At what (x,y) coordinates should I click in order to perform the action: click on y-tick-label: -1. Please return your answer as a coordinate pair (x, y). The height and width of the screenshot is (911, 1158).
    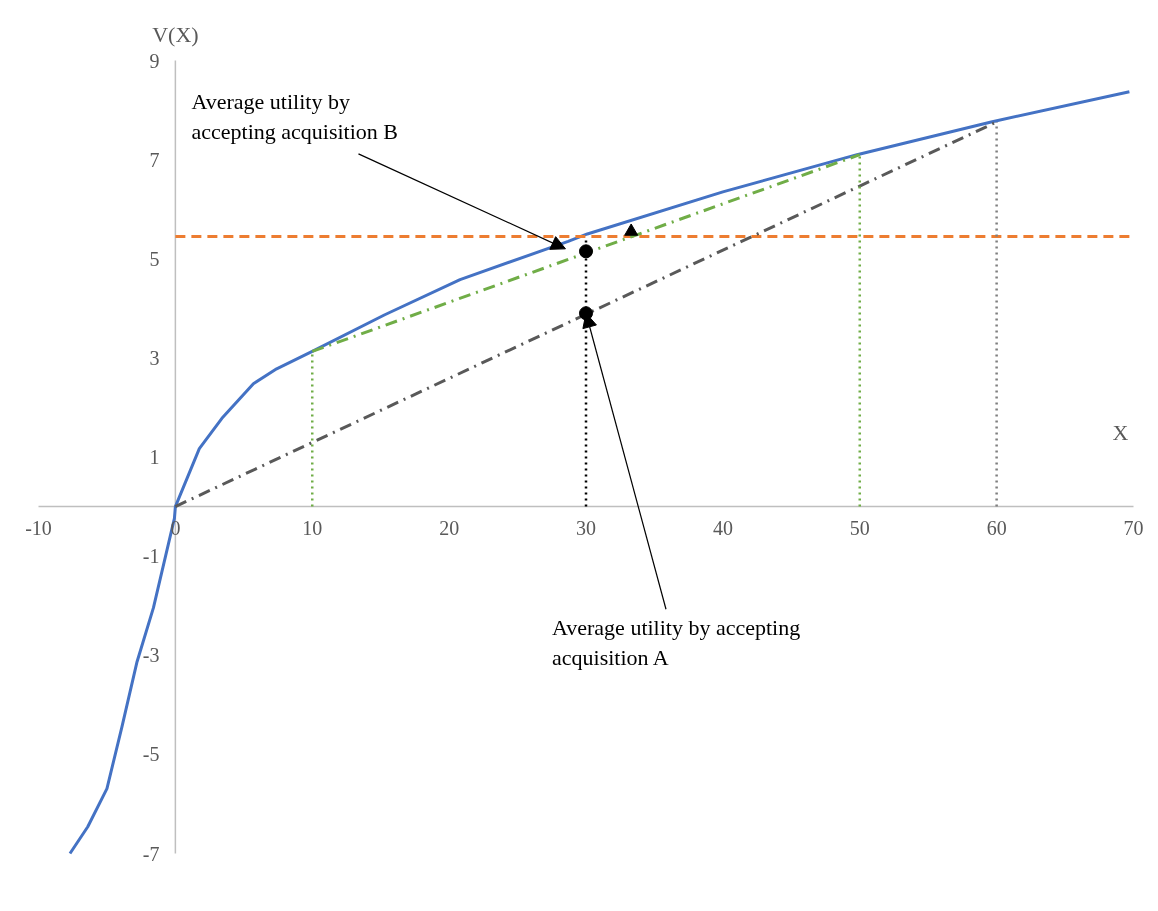
    Looking at the image, I should click on (151, 556).